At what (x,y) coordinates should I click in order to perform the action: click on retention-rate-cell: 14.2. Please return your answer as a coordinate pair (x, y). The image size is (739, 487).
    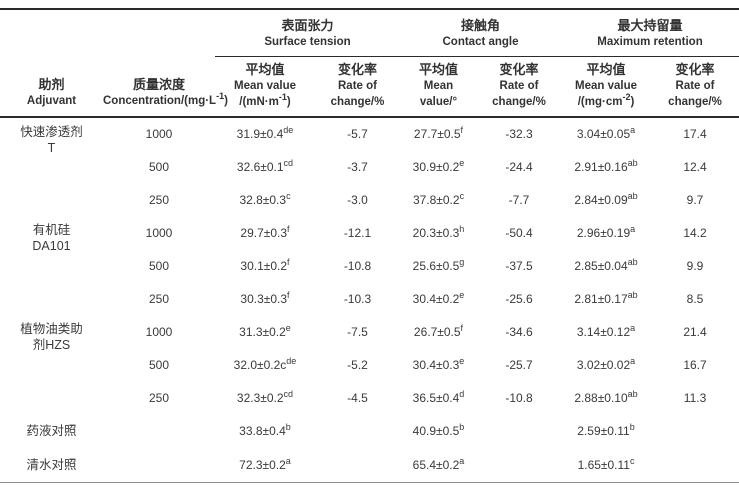
    Looking at the image, I should click on (695, 232).